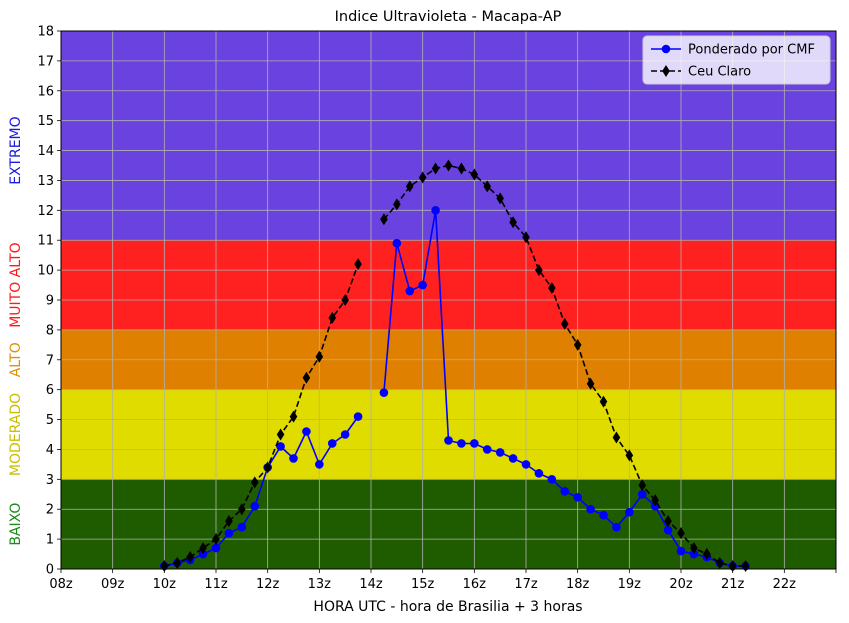 This screenshot has height=623, width=849. Describe the element at coordinates (16, 434) in the screenshot. I see `band-label-moderado: MODERADO` at that location.